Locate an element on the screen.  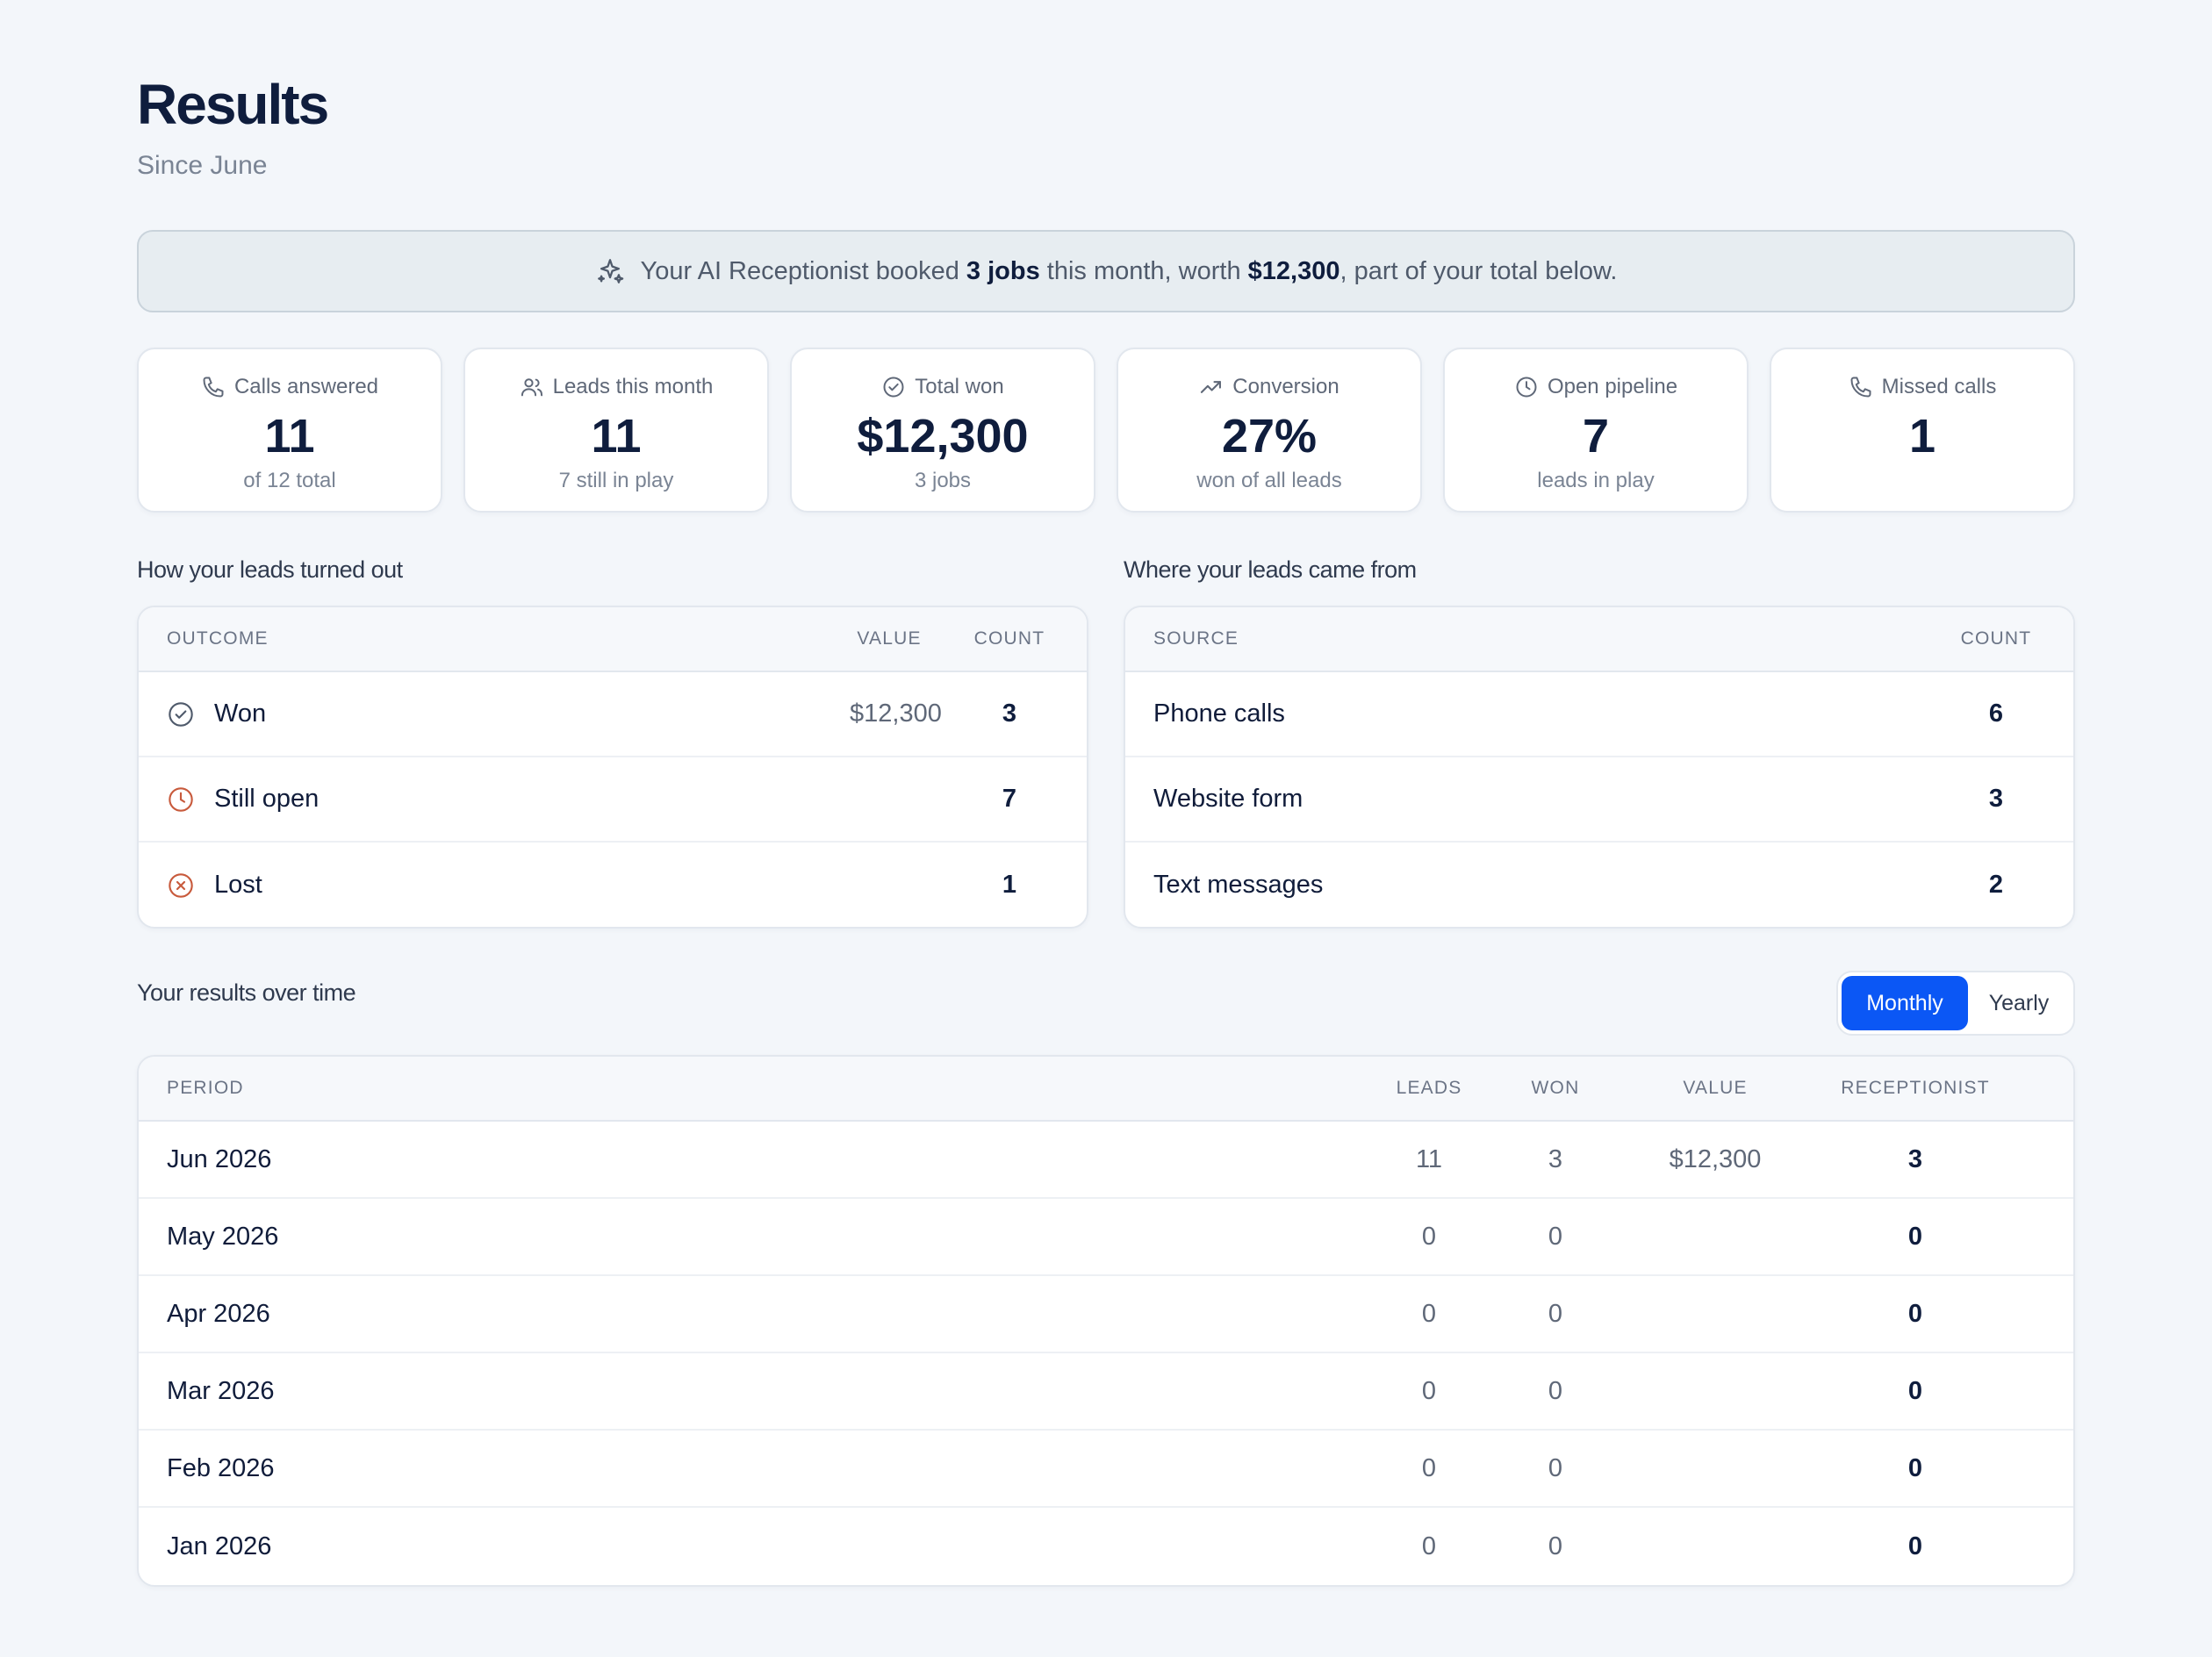
timeline-table-header: PERIOD LEADS WON VALUE RECEPTIONIST is located at coordinates (1106, 1089).